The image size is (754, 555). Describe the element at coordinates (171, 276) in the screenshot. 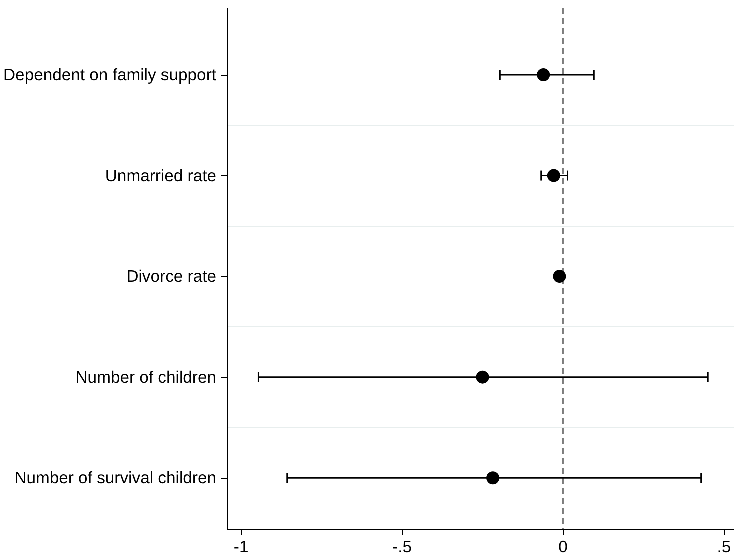

I see `y-tick-label: Divorce rate` at that location.